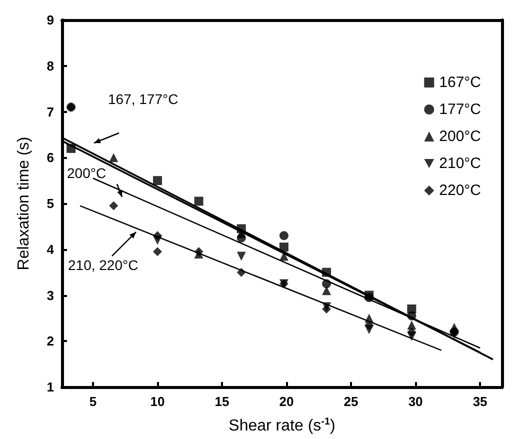 This screenshot has height=439, width=514. I want to click on y-tick-label: 6, so click(50, 158).